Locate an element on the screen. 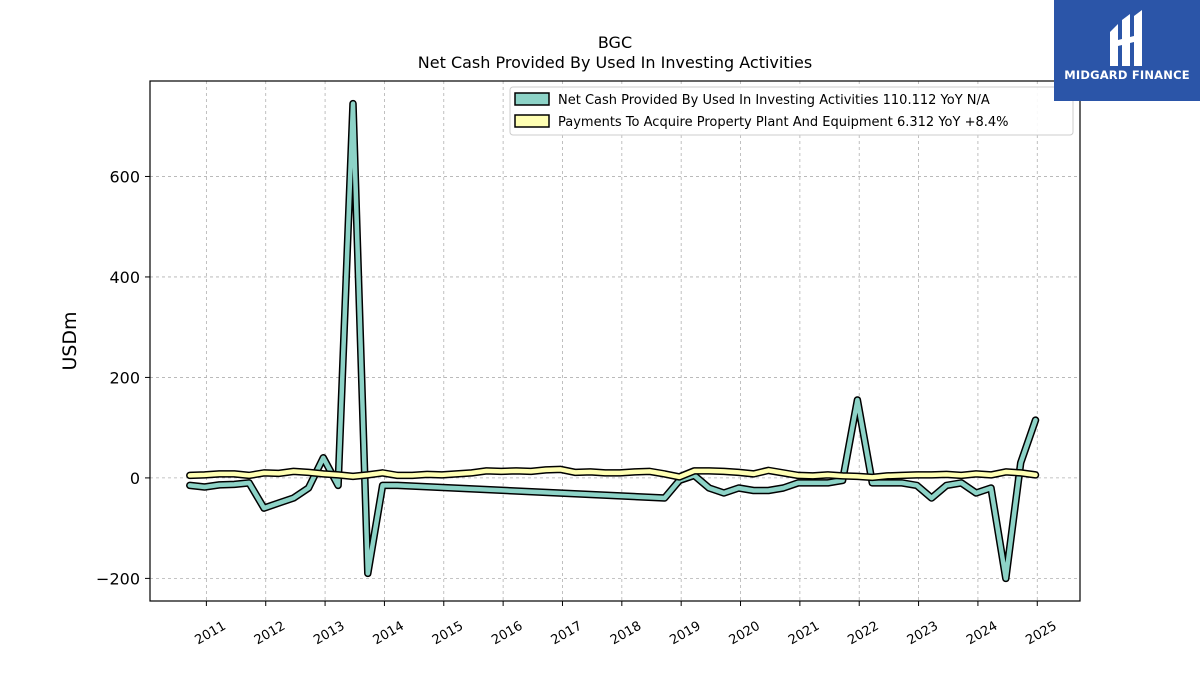 The width and height of the screenshot is (1200, 675). x-tick-label: 2020 is located at coordinates (745, 634).